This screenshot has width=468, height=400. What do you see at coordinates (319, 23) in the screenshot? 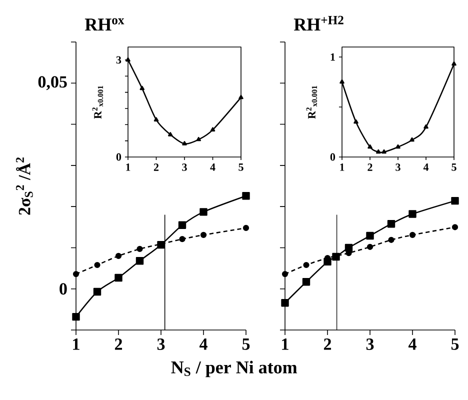
I see `chart-title: RH$^{+H2}$` at bounding box center [319, 23].